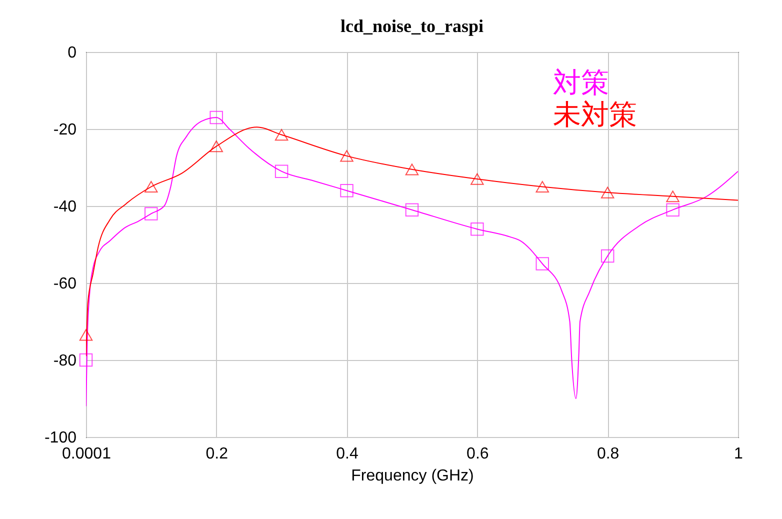 Image resolution: width=782 pixels, height=519 pixels. I want to click on x-tick-label: 0.2, so click(217, 454).